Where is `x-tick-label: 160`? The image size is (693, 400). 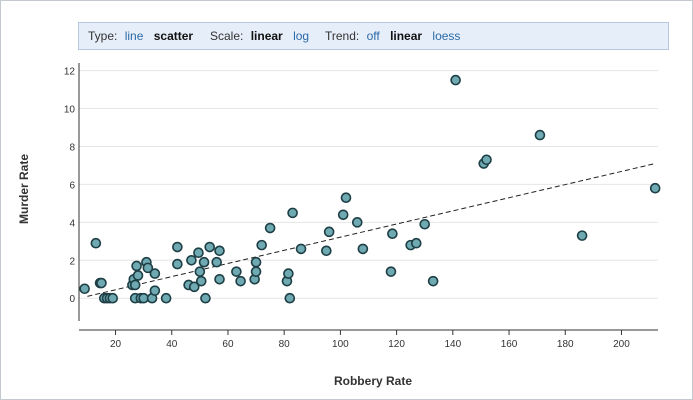 x-tick-label: 160 is located at coordinates (509, 344).